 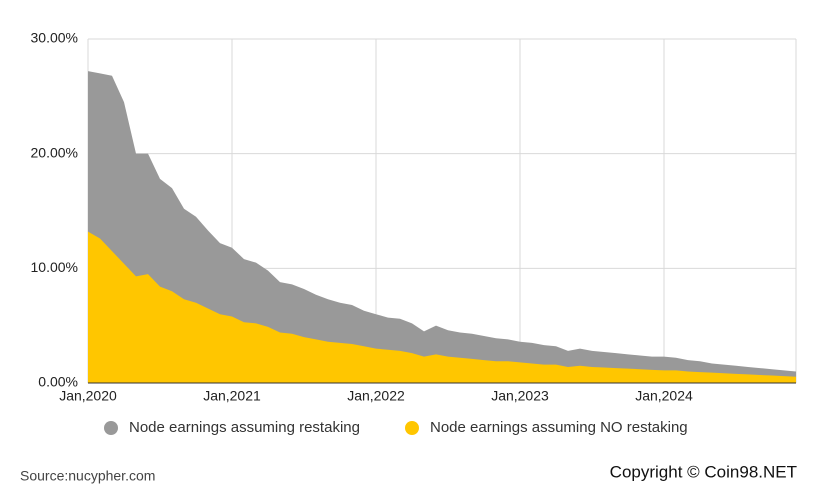 I want to click on legend-label: Node earnings assuming NO restaking, so click(x=559, y=427).